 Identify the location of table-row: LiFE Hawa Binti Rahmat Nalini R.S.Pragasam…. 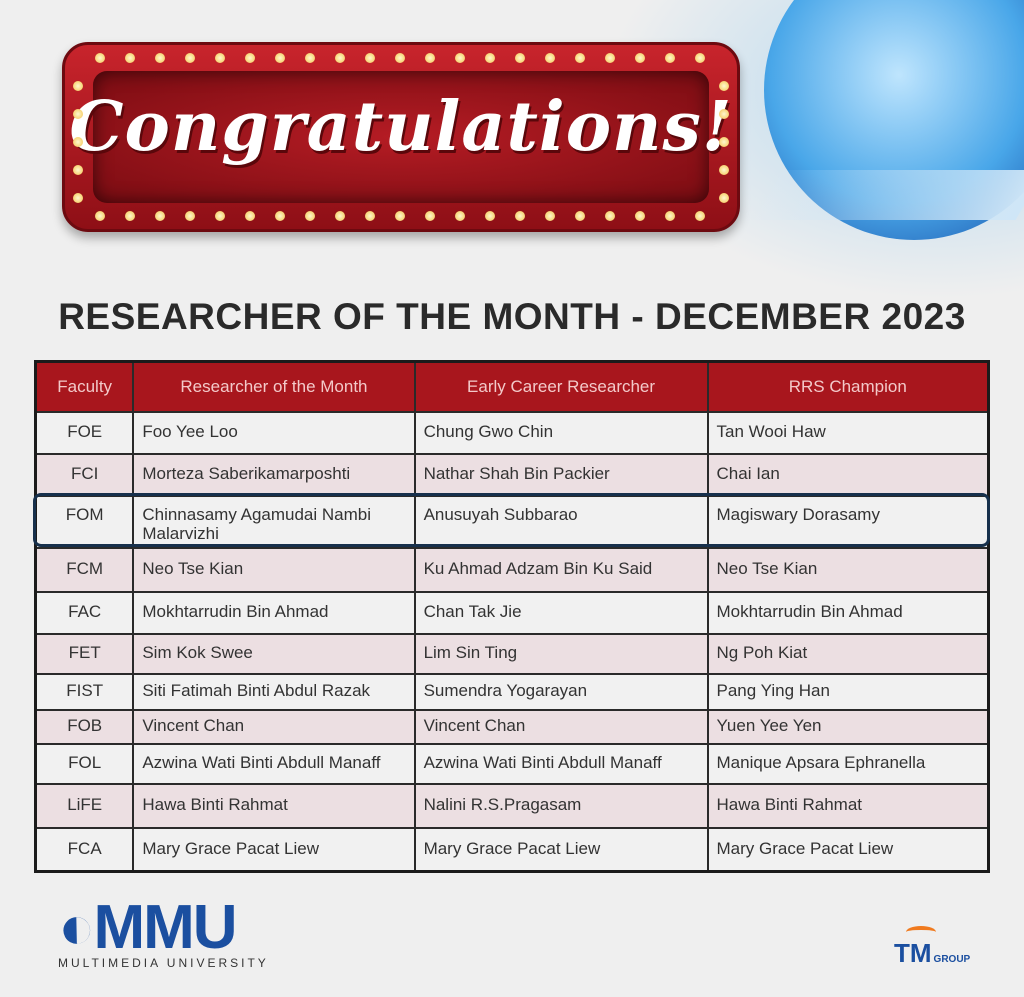
(512, 805).